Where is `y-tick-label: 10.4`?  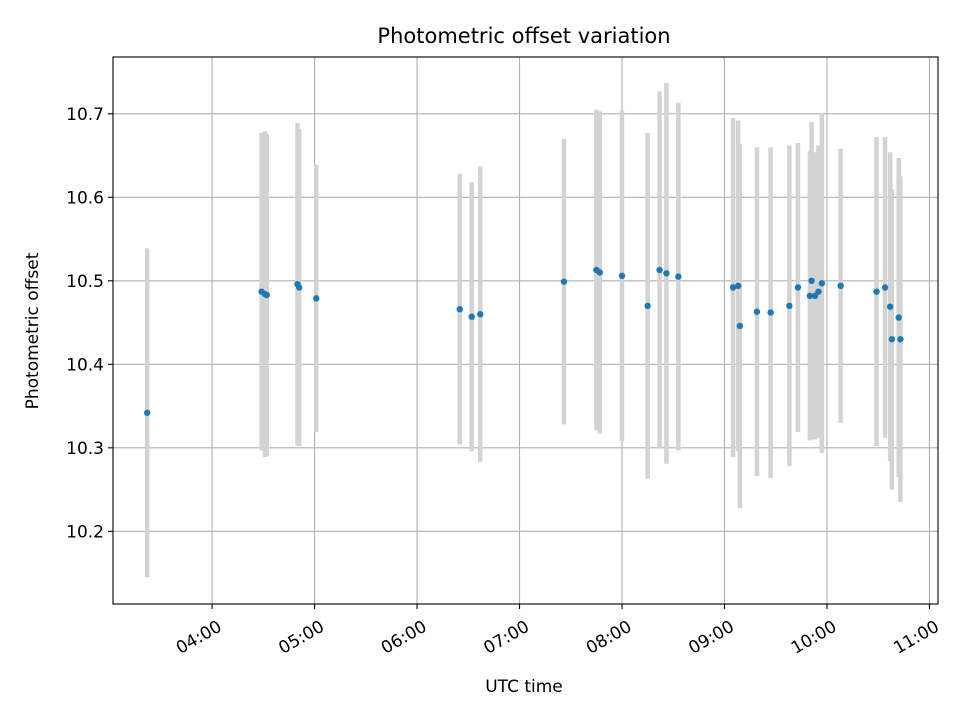
y-tick-label: 10.4 is located at coordinates (85, 365).